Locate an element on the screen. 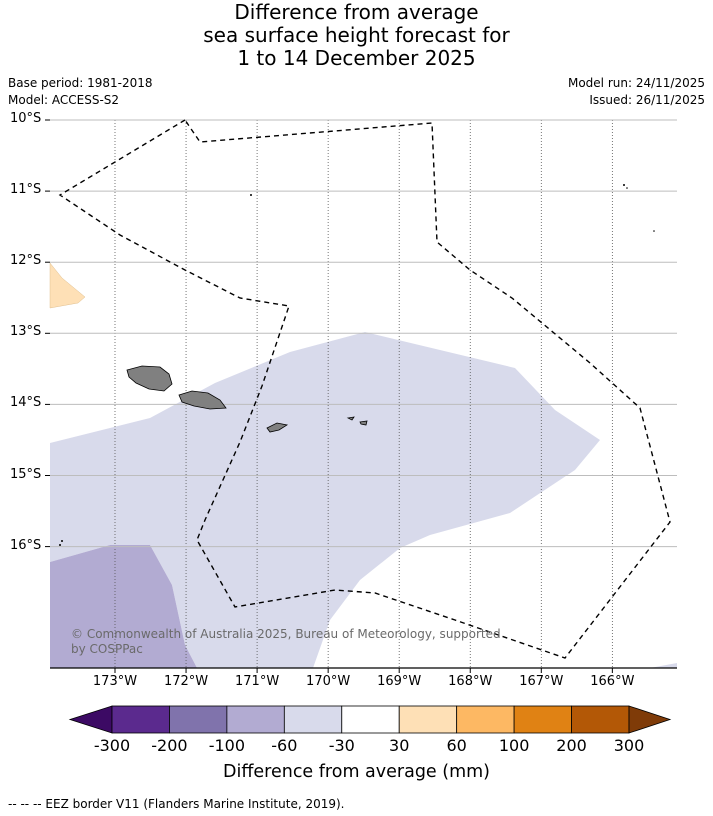  anomaly-region-medium is located at coordinates (123, 606).